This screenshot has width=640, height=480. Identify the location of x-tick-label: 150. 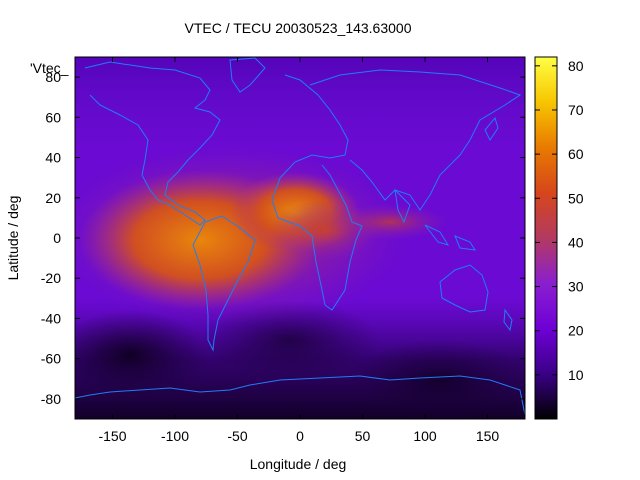
(488, 436).